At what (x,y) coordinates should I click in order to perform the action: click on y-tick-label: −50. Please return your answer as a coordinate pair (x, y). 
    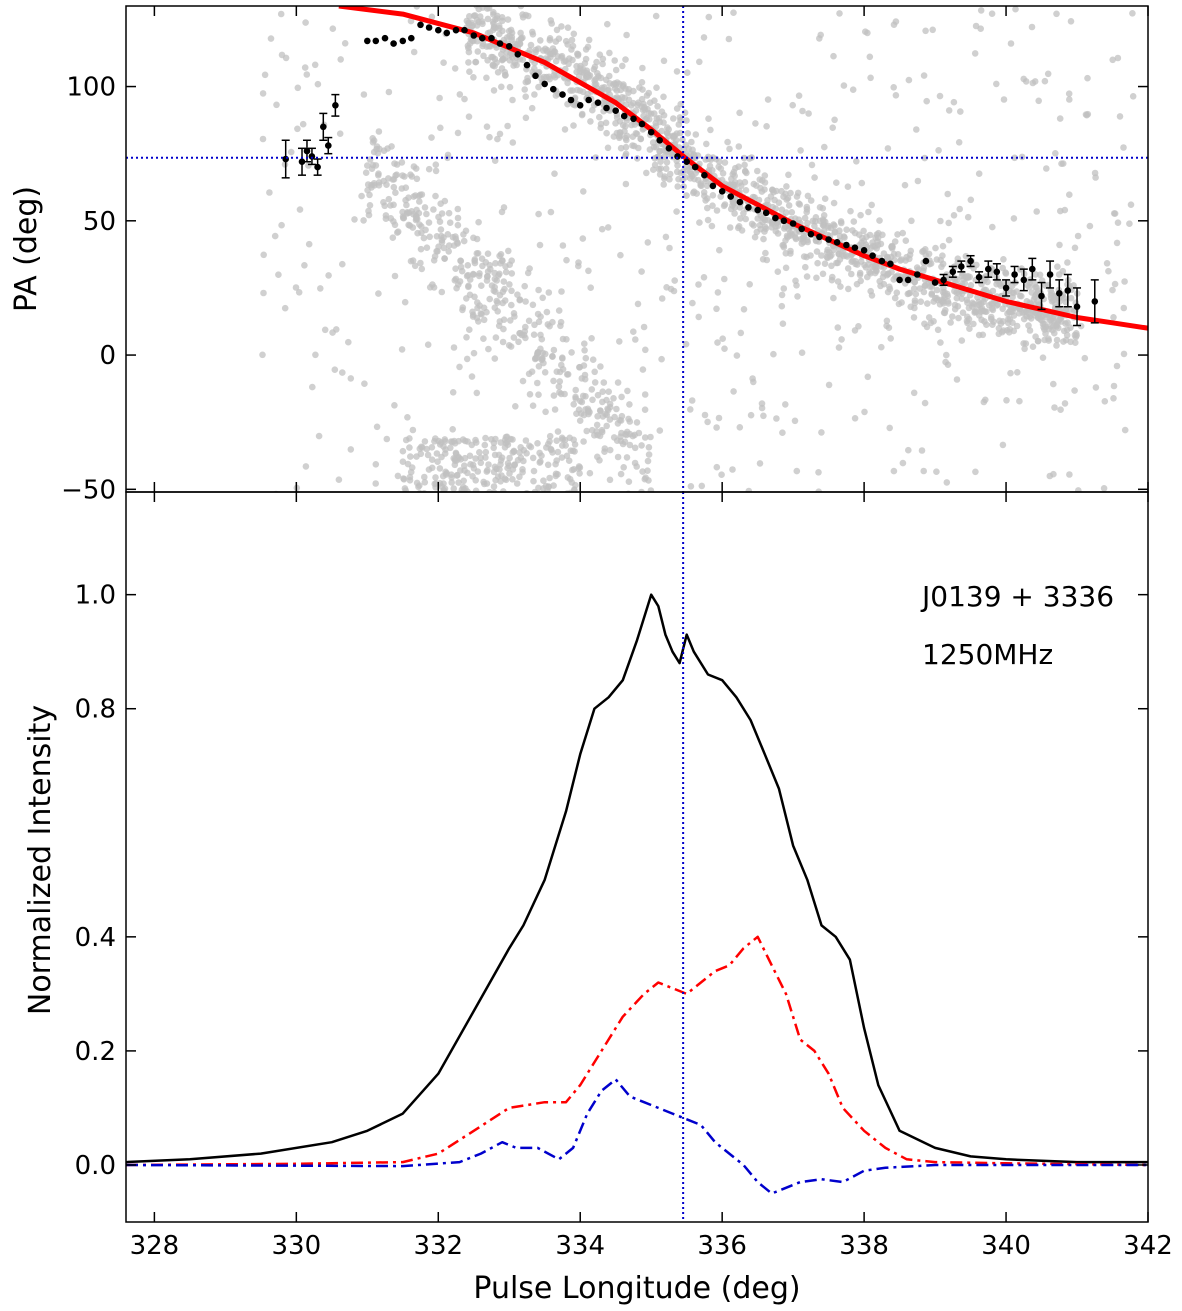
    Looking at the image, I should click on (88, 490).